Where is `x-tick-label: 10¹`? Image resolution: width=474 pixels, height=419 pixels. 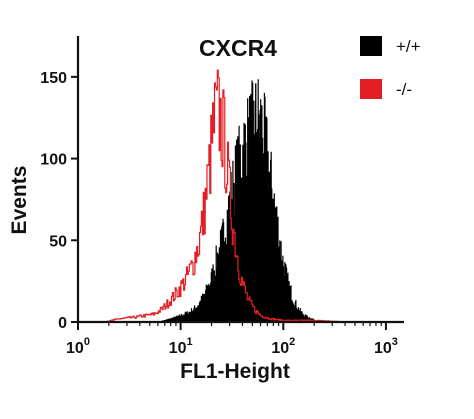
x-tick-label: 10¹ is located at coordinates (181, 346).